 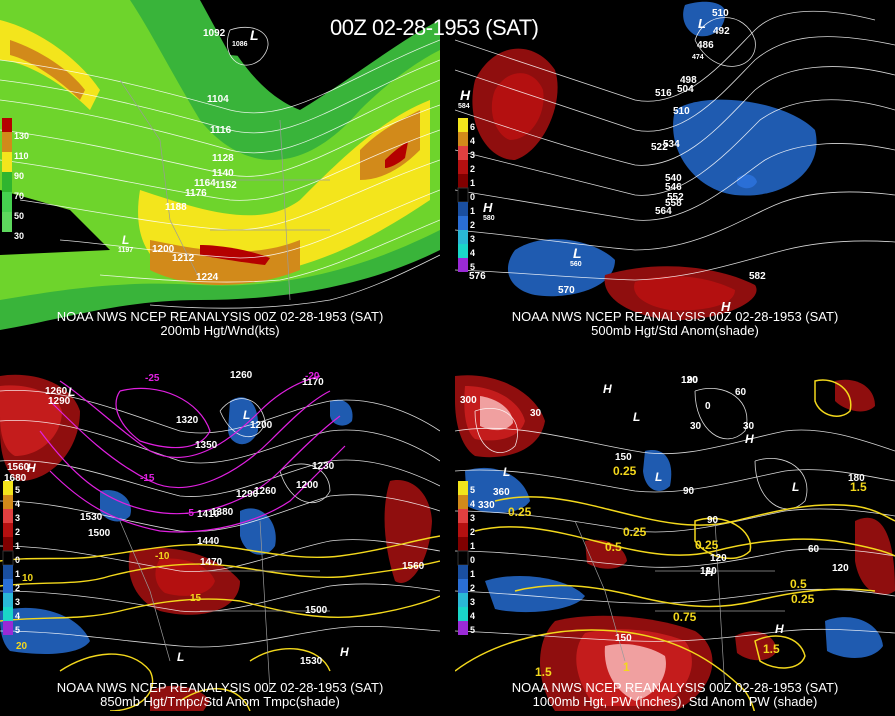 I want to click on contour-label: 15, so click(x=196, y=598).